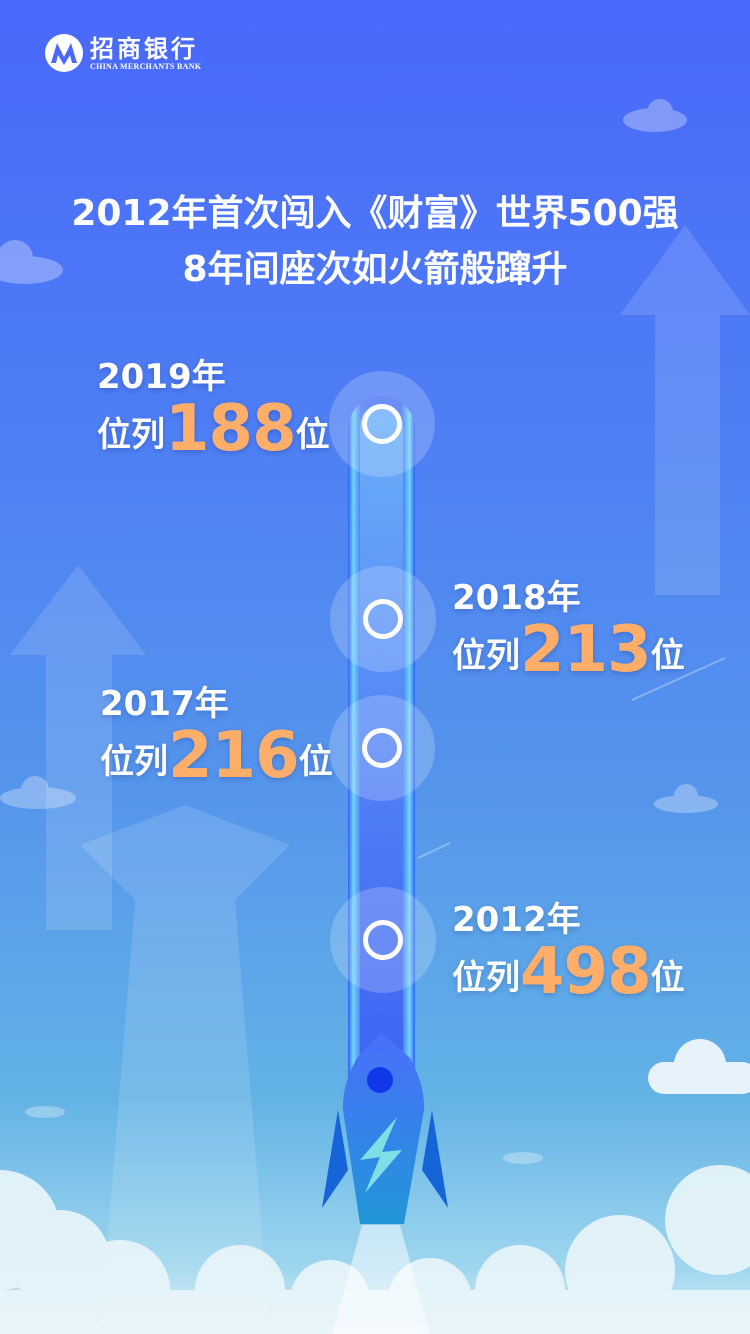 The width and height of the screenshot is (750, 1334). Describe the element at coordinates (144, 48) in the screenshot. I see `logo-name-cn: 招商银行` at that location.